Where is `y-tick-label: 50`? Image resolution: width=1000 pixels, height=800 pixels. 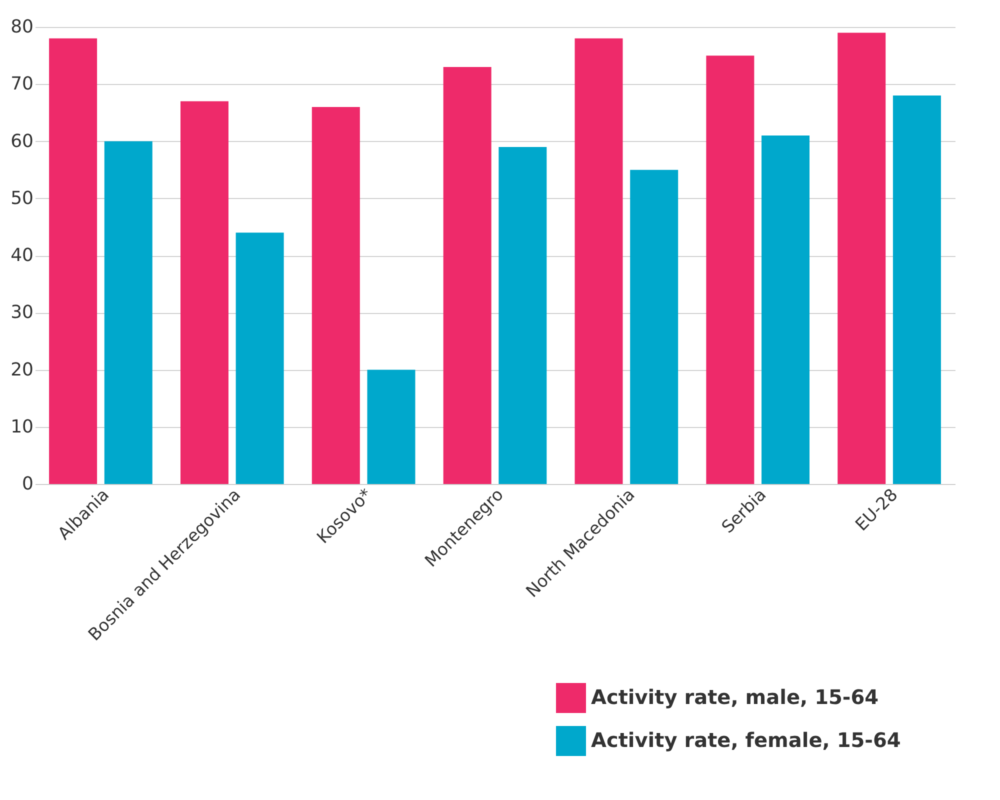 y-tick-label: 50 is located at coordinates (22, 198).